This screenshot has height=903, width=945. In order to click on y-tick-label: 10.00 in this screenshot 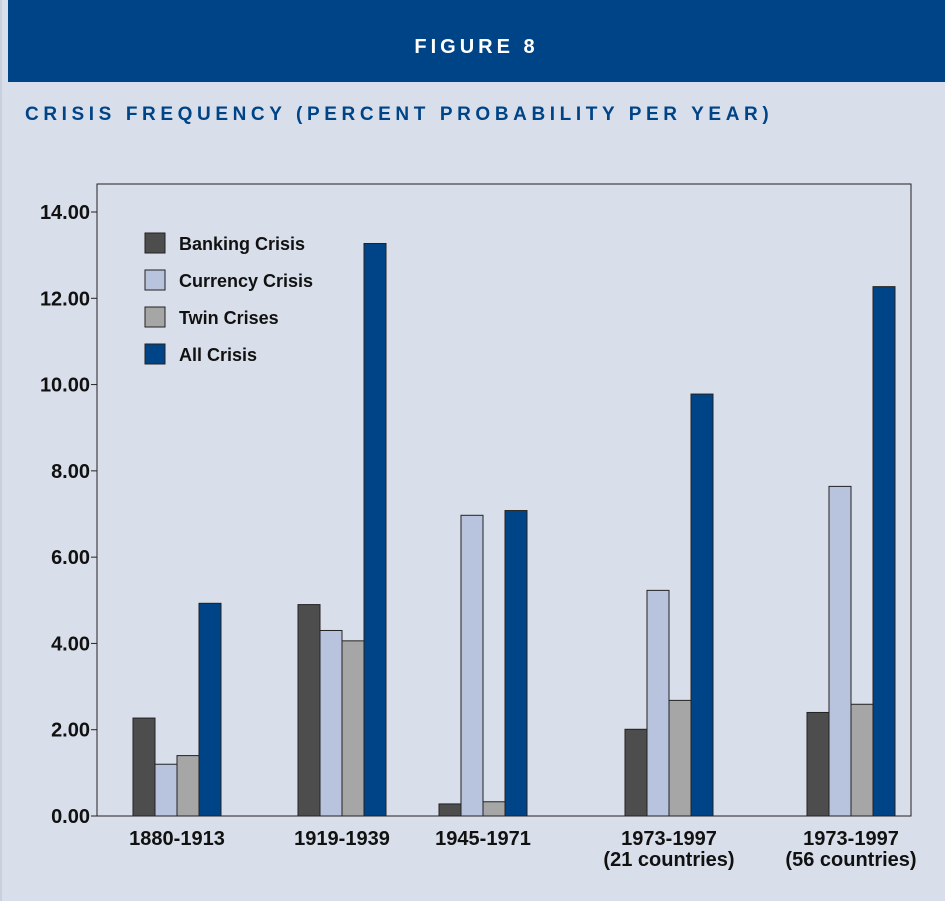, I will do `click(65, 386)`.